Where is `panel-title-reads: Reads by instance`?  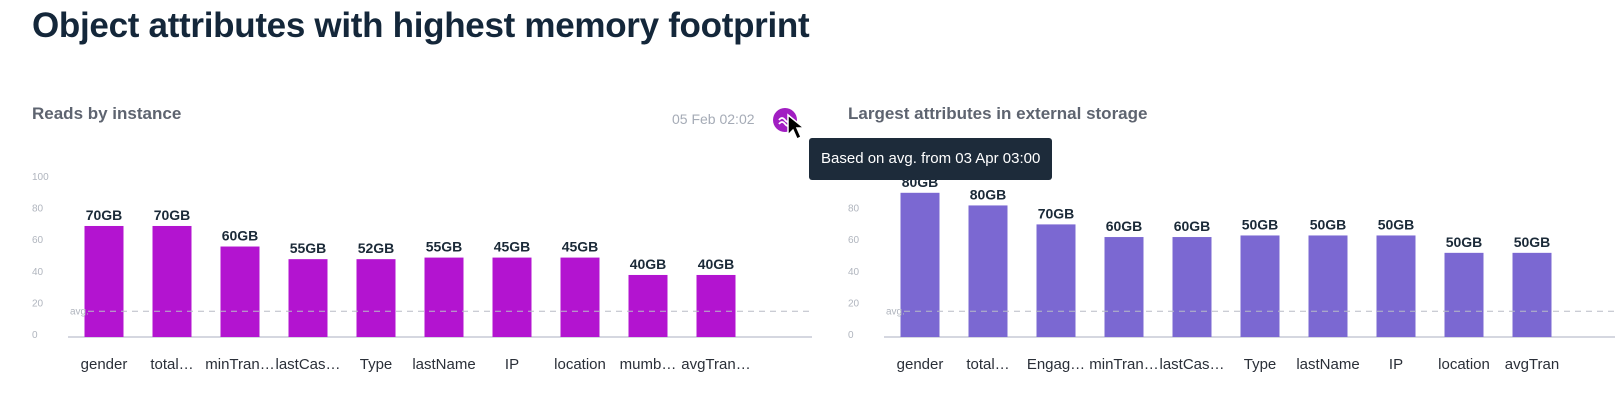 panel-title-reads: Reads by instance is located at coordinates (107, 113).